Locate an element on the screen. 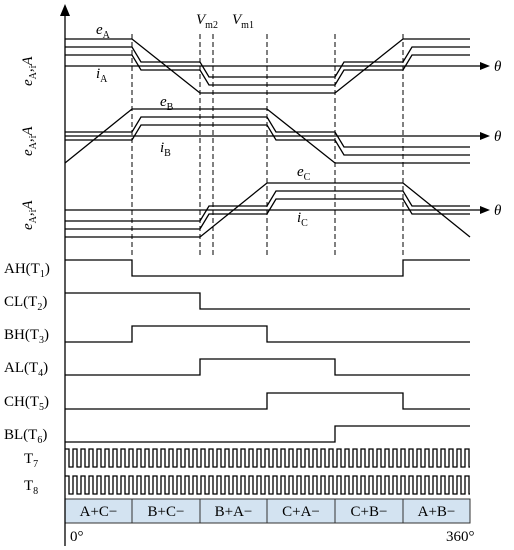 This screenshot has height=550, width=514. signal-label-part: 7 is located at coordinates (35, 464).